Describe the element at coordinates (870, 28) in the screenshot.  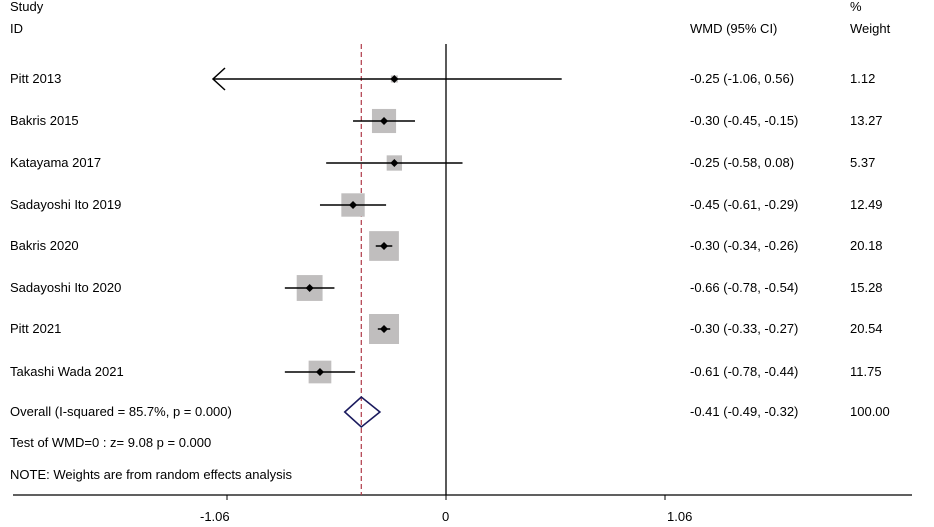
I see `weight-column-header: Weight` at that location.